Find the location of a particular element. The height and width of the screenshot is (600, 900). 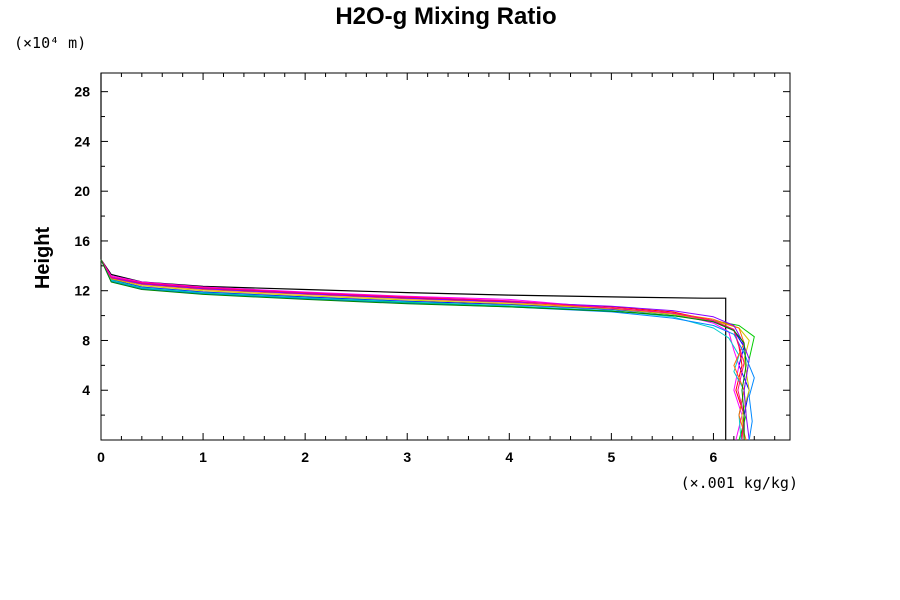

y-tick-label: 16 is located at coordinates (82, 241).